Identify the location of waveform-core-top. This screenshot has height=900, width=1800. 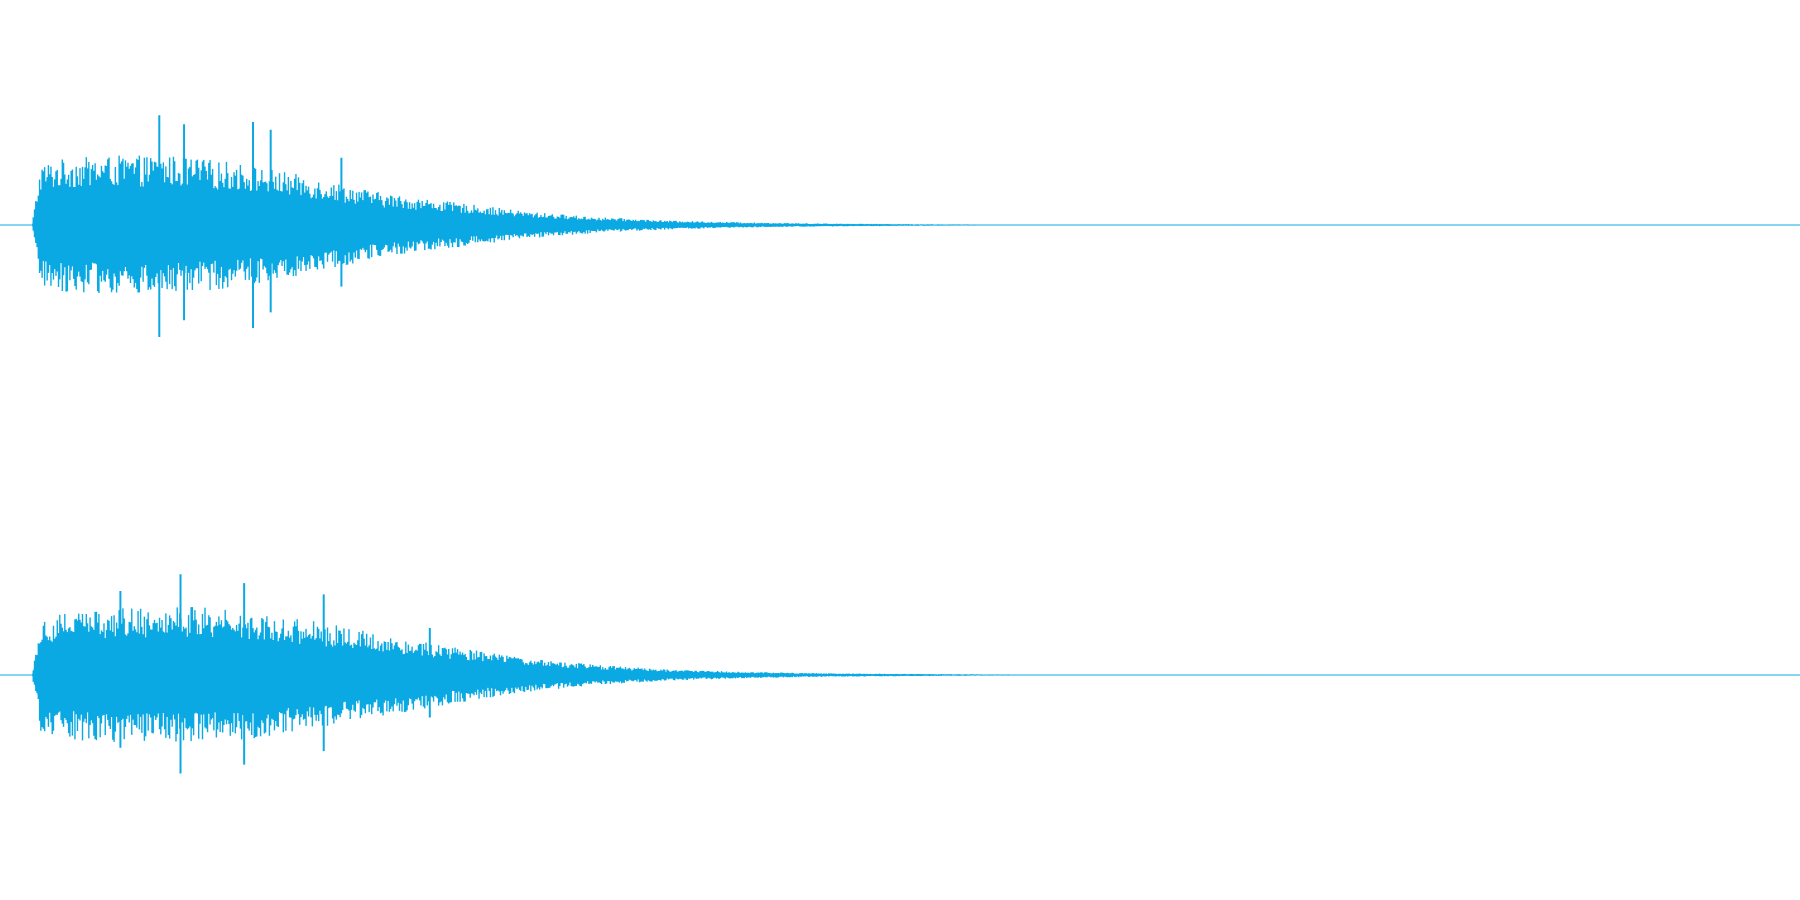
(916, 225).